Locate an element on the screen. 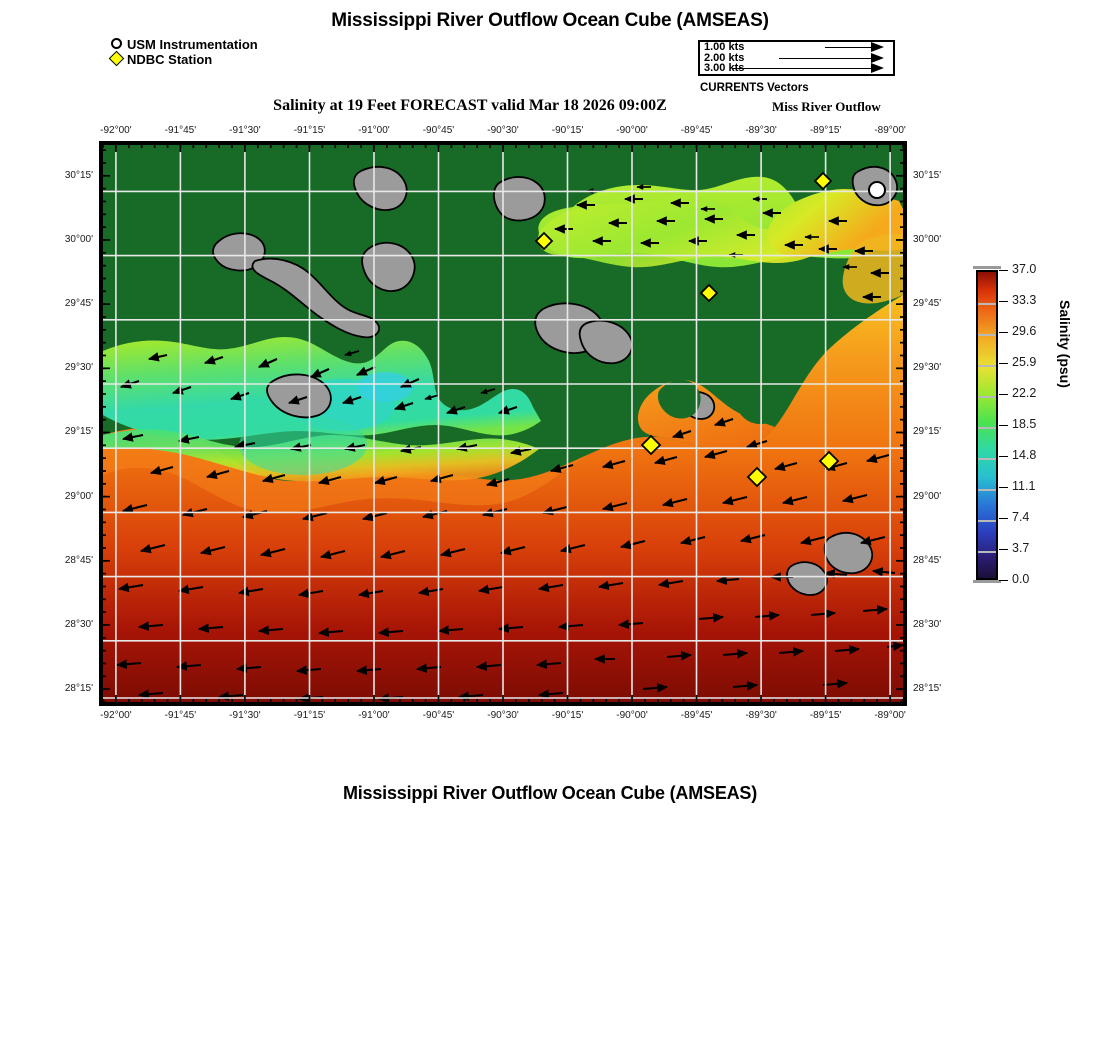 This screenshot has width=1100, height=1050. longitude-tick-label: -90°30' is located at coordinates (503, 715).